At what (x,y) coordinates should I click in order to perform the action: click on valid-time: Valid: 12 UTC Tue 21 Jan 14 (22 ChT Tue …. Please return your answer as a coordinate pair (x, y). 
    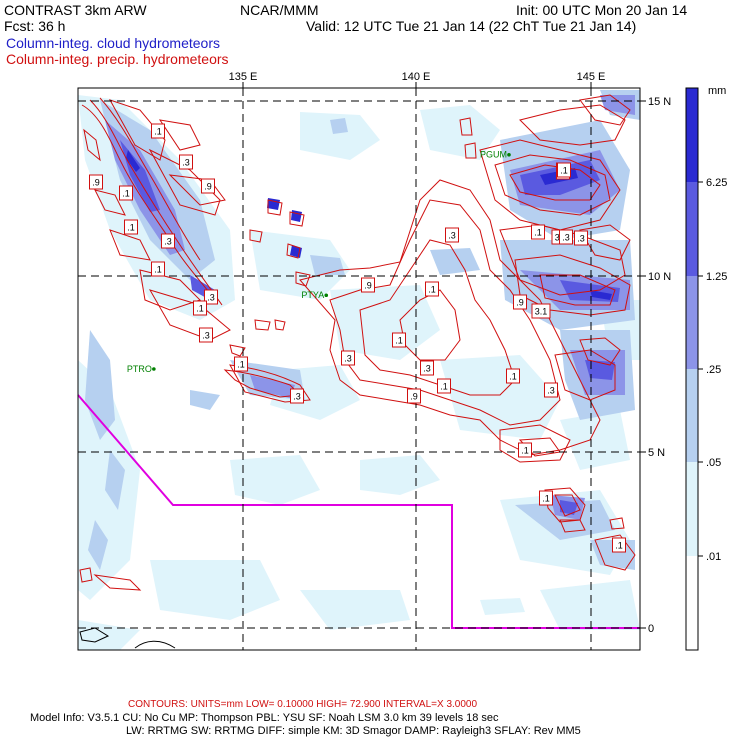
    Looking at the image, I should click on (471, 26).